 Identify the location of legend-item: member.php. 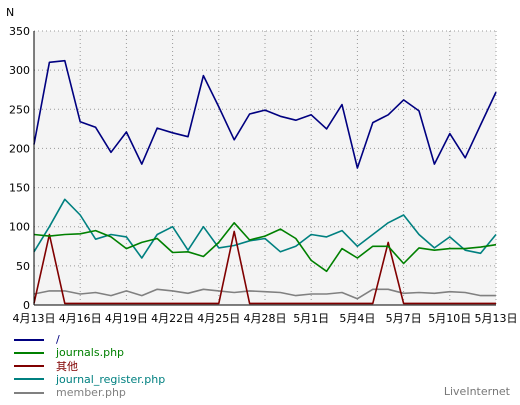
(89, 392).